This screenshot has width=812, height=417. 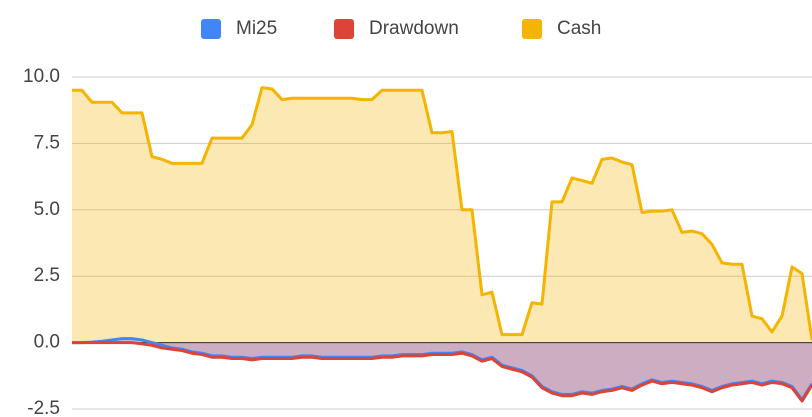 I want to click on y-tick-label: -2.5, so click(x=43, y=407).